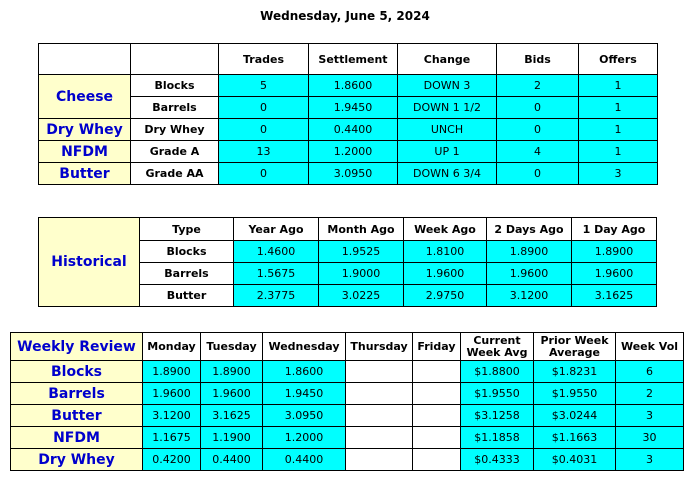 The image size is (690, 478). I want to click on data-cell: 3.1625, so click(231, 415).